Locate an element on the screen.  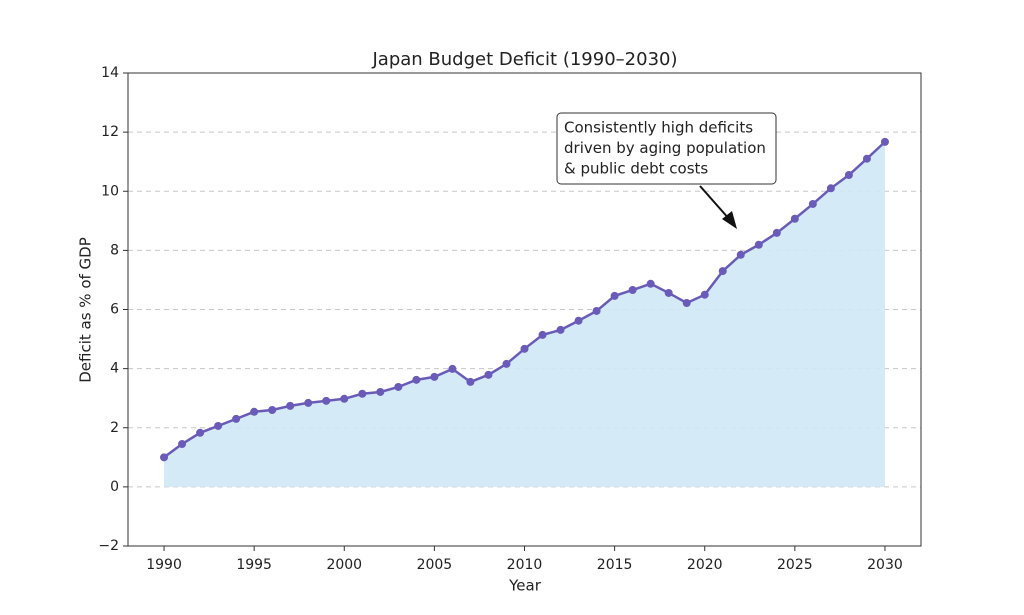
x-tick-label: 2000 is located at coordinates (344, 565).